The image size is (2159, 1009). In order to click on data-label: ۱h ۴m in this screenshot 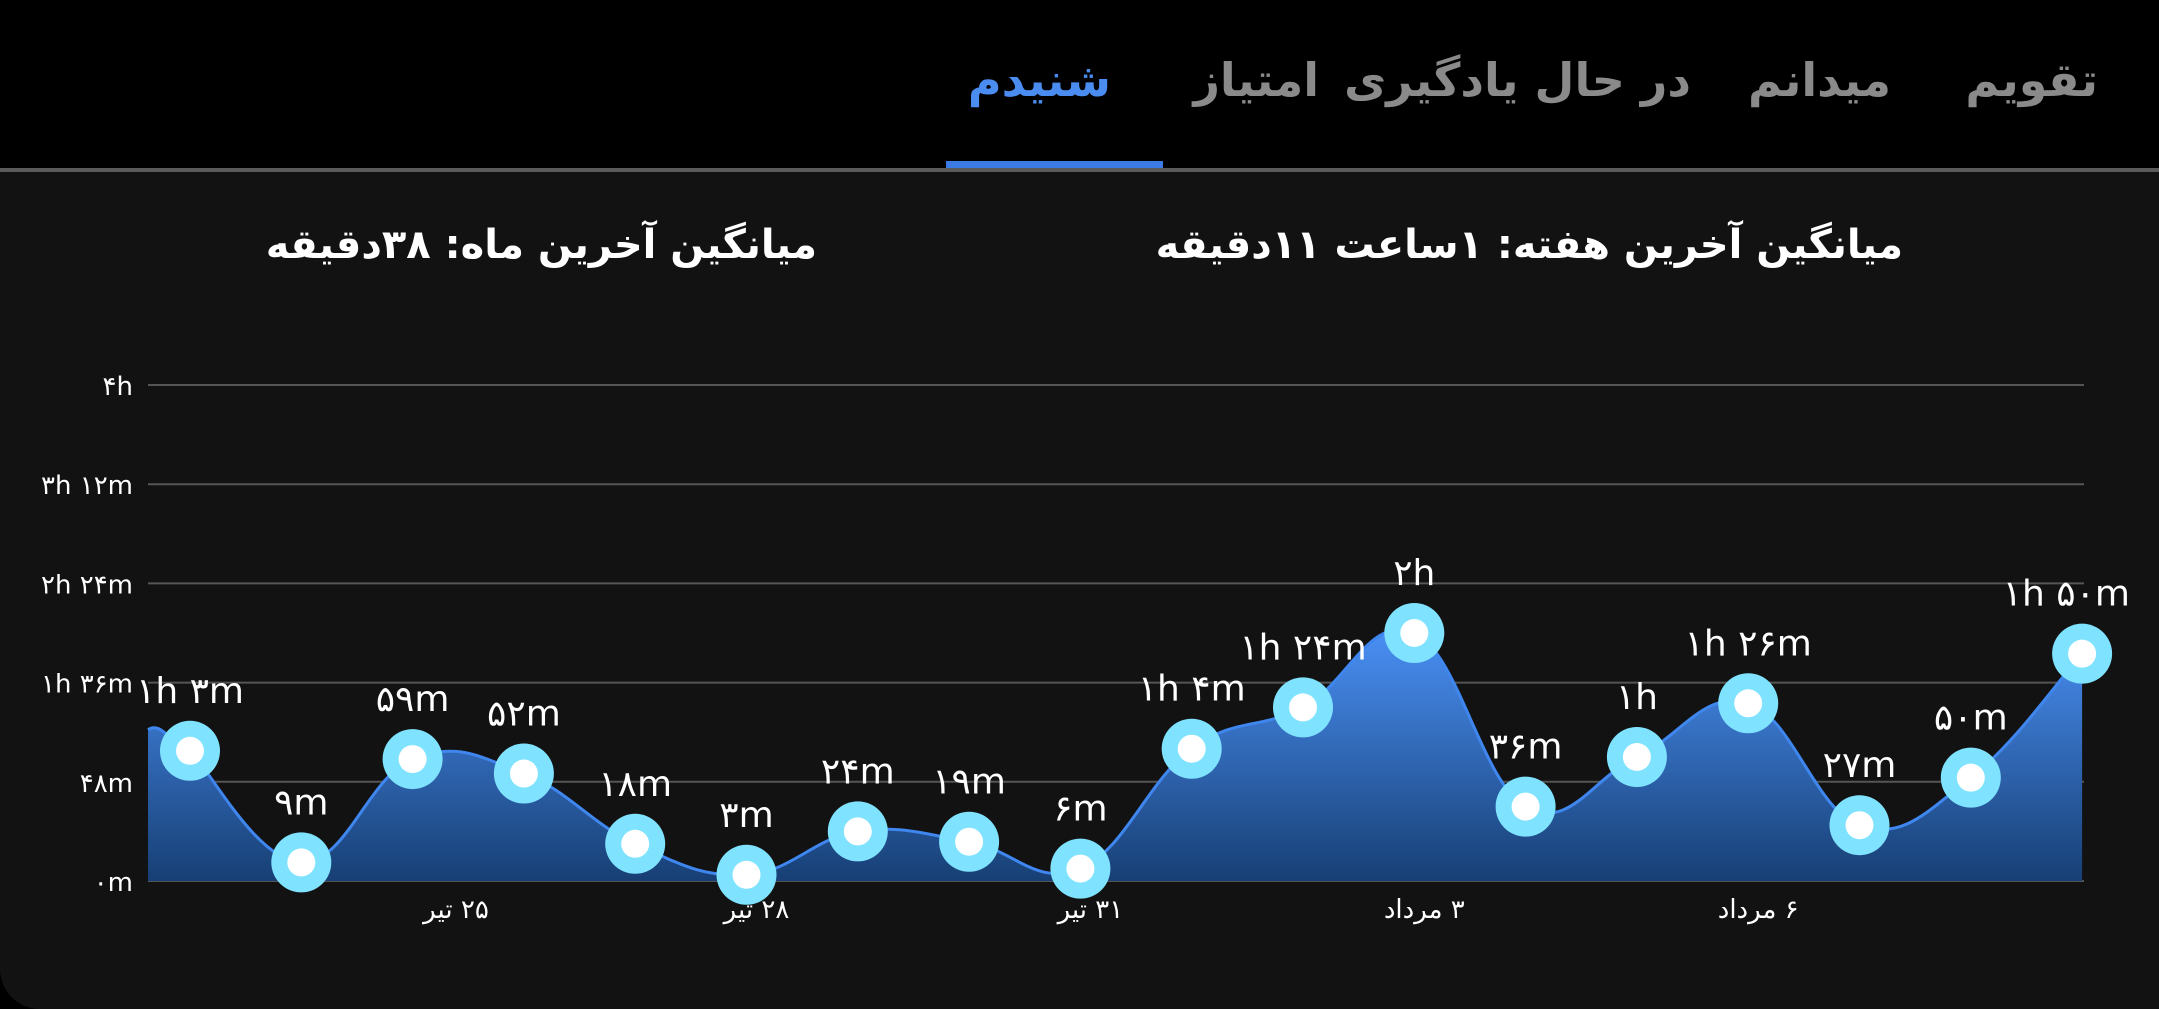, I will do `click(1192, 689)`.